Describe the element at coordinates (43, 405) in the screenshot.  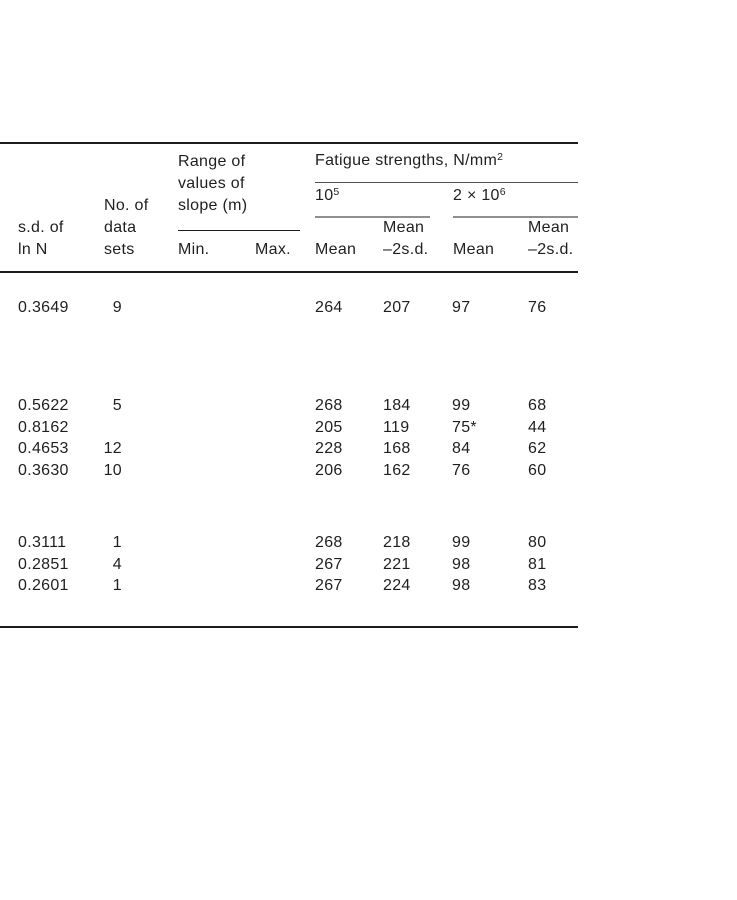
I see `cell-sd: 0.5622` at that location.